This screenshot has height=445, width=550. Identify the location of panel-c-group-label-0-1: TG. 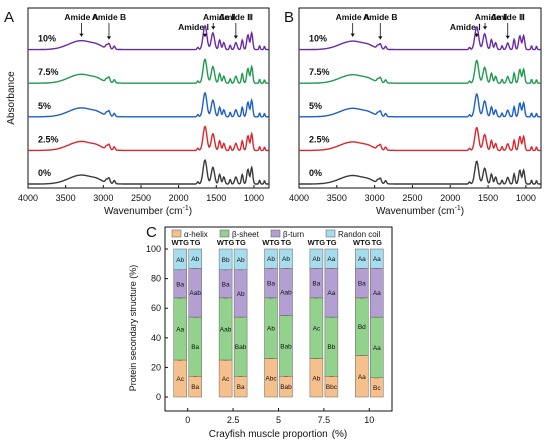
(195, 242).